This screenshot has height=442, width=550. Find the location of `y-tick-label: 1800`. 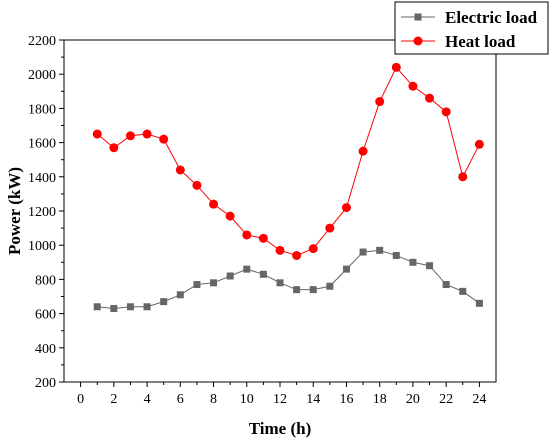

y-tick-label: 1800 is located at coordinates (42, 109).